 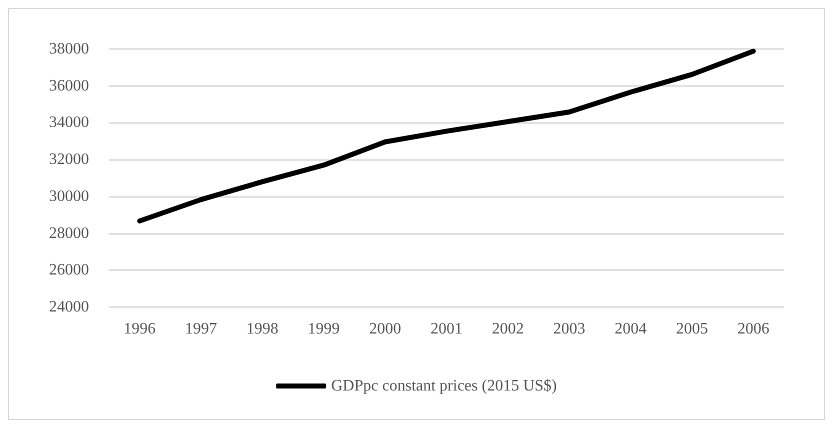 I want to click on y-tick-label: 28000, so click(x=69, y=233).